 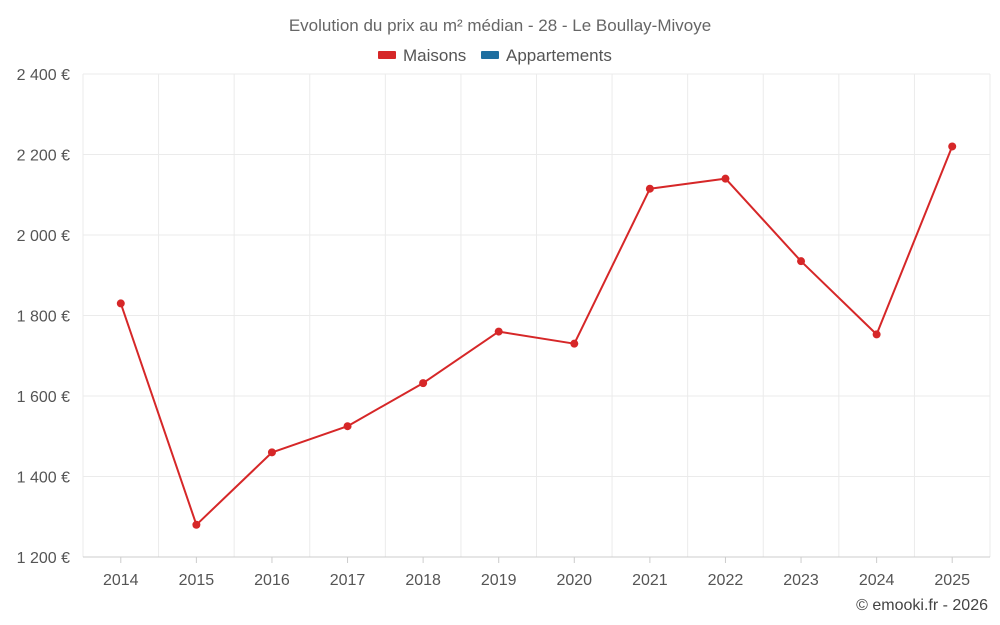 I want to click on legend-item-appartements: Appartements, so click(x=546, y=55).